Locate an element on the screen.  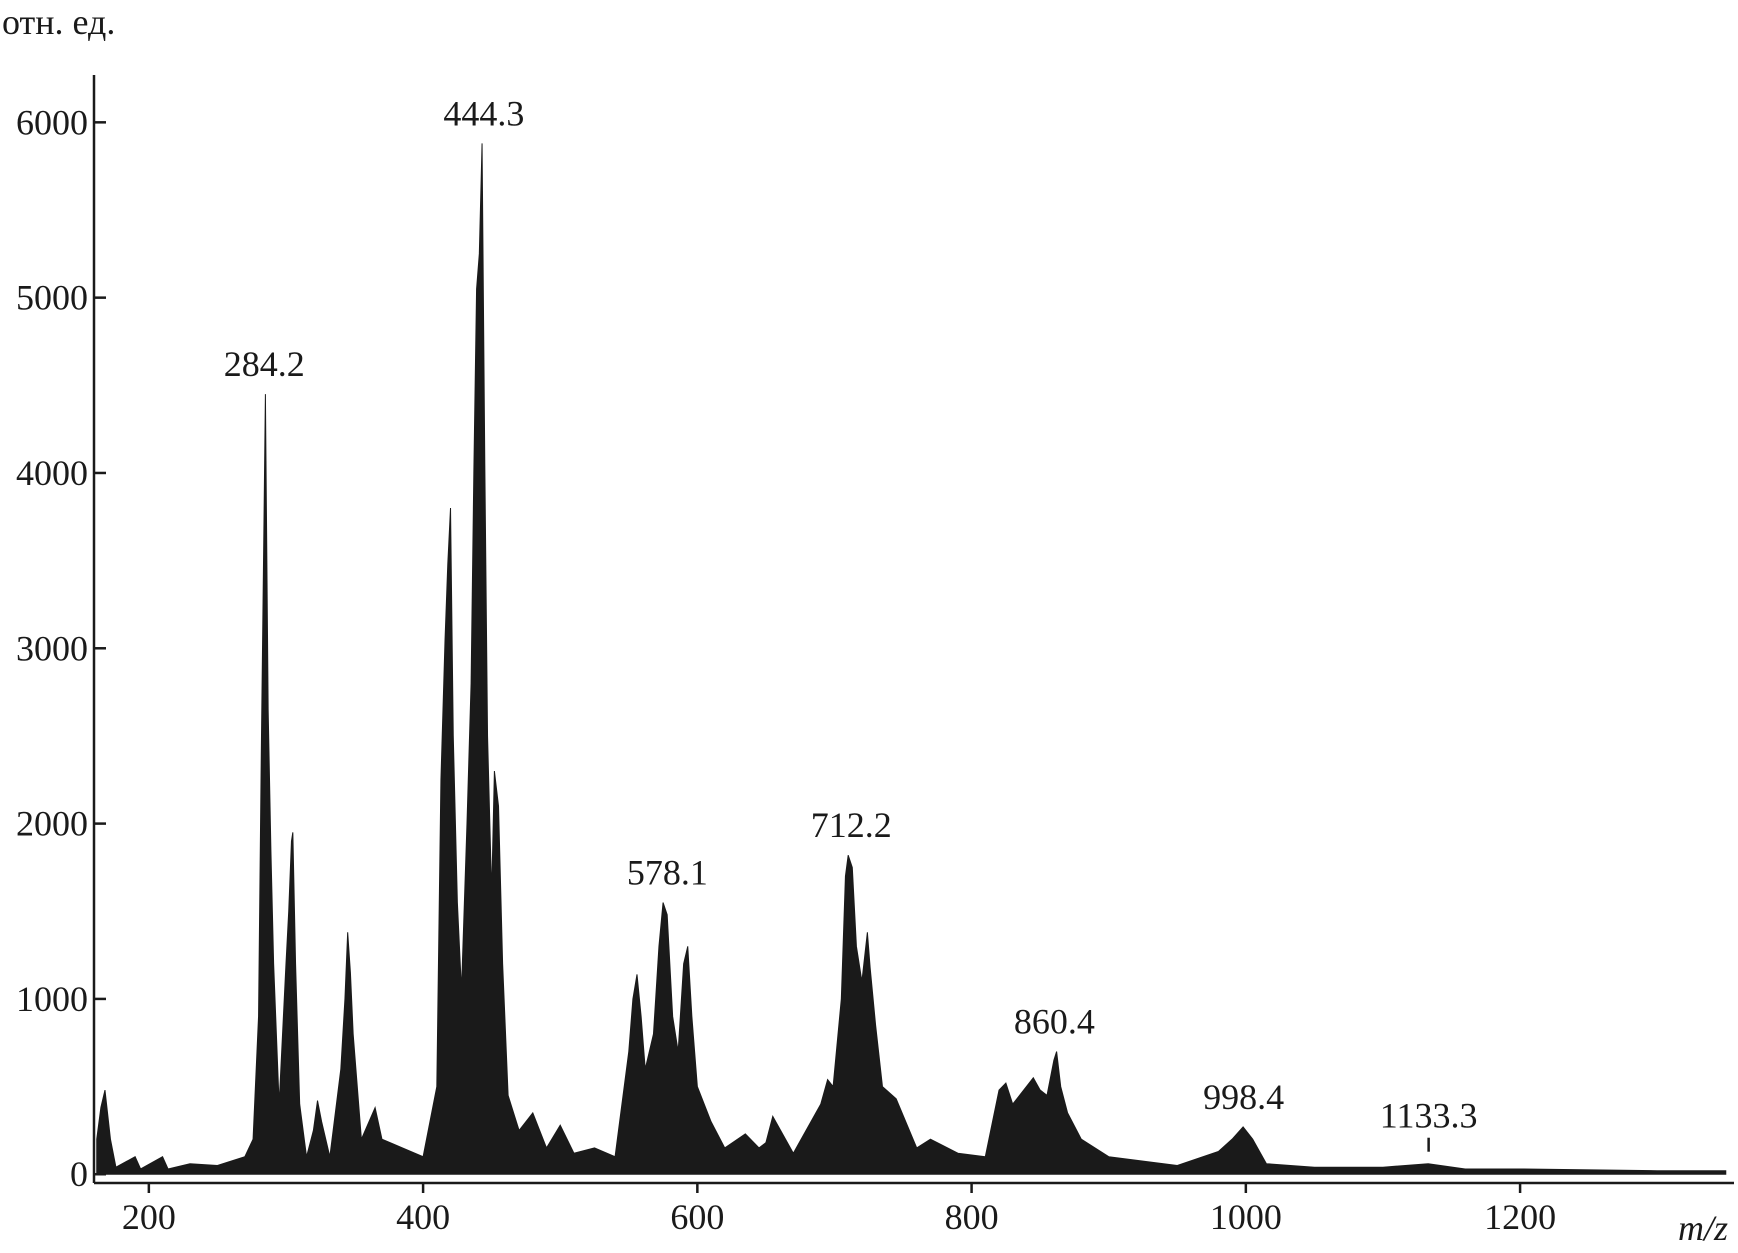
peak-label: 1133.3 is located at coordinates (1429, 1116).